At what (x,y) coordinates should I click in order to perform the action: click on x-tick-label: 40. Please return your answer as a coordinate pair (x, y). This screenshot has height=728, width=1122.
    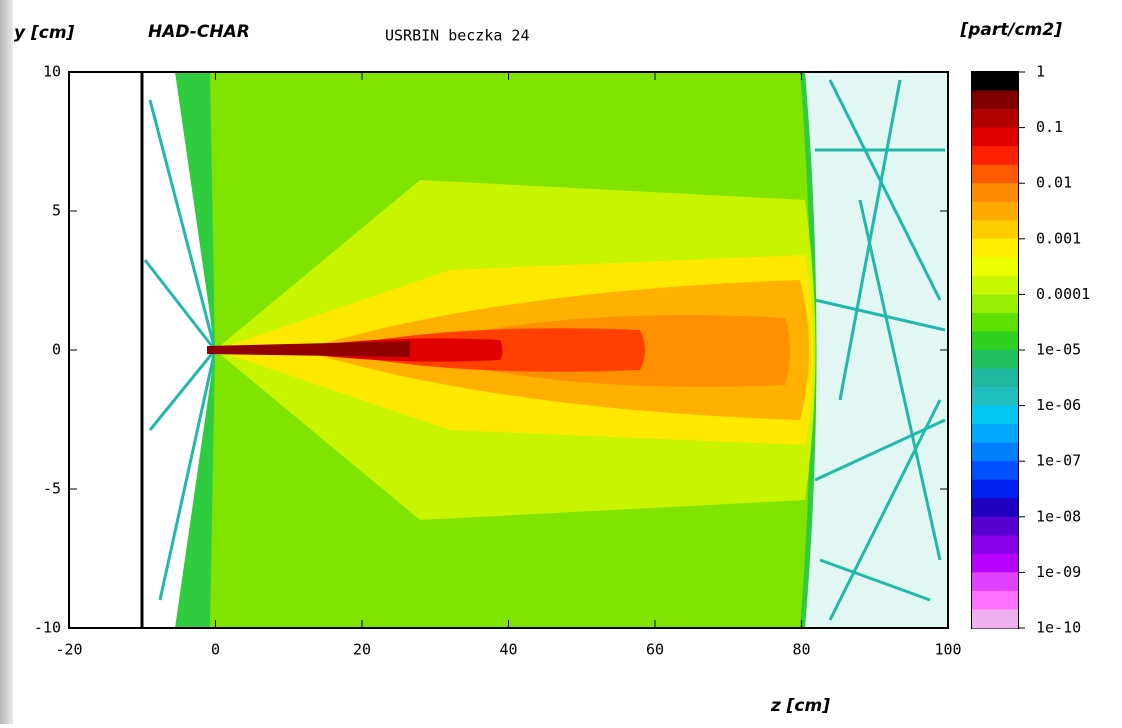
    Looking at the image, I should click on (508, 650).